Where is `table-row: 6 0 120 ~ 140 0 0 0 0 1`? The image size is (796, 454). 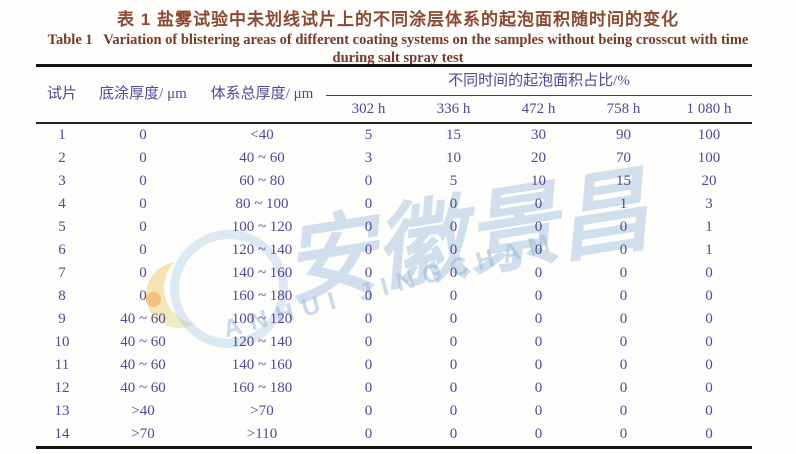
table-row: 6 0 120 ~ 140 0 0 0 0 1 is located at coordinates (394, 250).